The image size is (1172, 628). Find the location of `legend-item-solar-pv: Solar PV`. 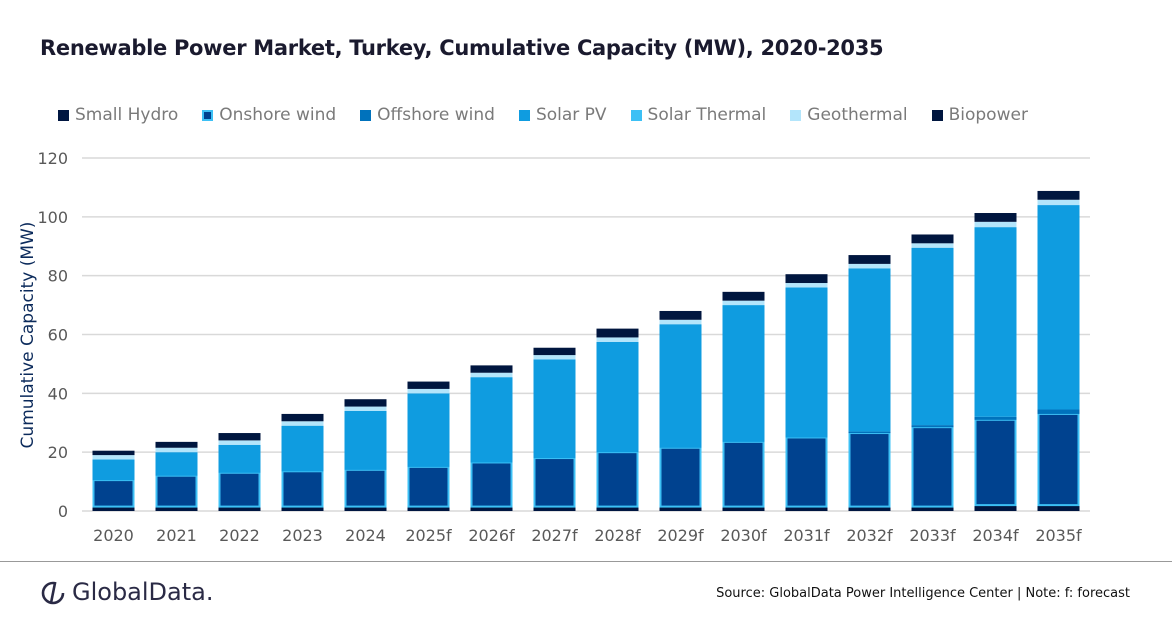

legend-item-solar-pv: Solar PV is located at coordinates (562, 115).